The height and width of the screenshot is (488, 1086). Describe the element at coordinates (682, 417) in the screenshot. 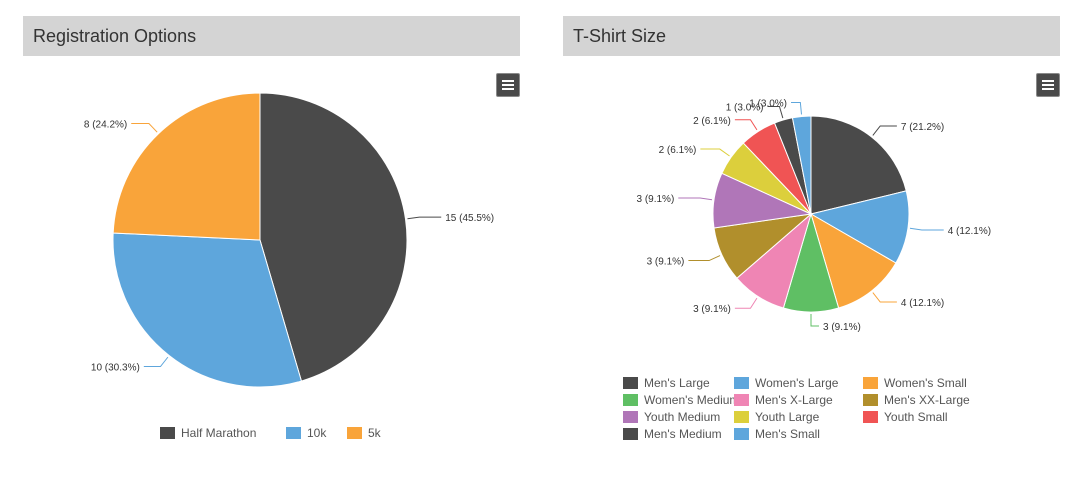

I see `legend-label: Youth Medium` at that location.